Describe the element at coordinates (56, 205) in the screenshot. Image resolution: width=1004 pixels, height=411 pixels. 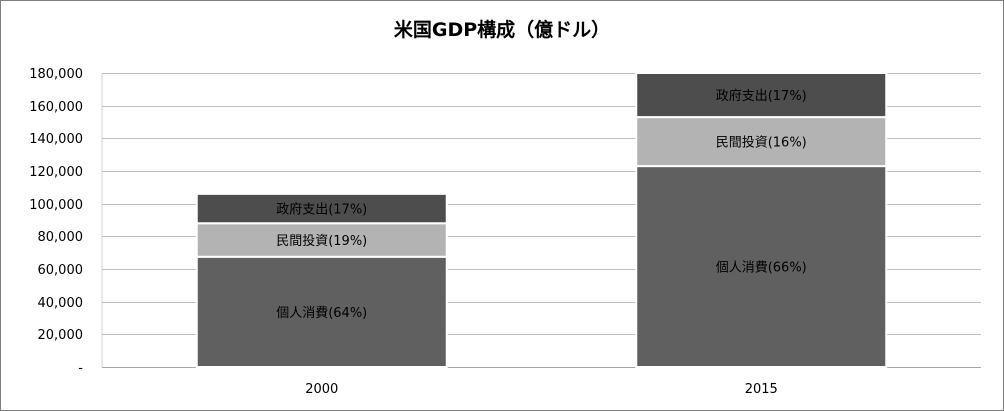
I see `y-tick-label: 100,000` at that location.